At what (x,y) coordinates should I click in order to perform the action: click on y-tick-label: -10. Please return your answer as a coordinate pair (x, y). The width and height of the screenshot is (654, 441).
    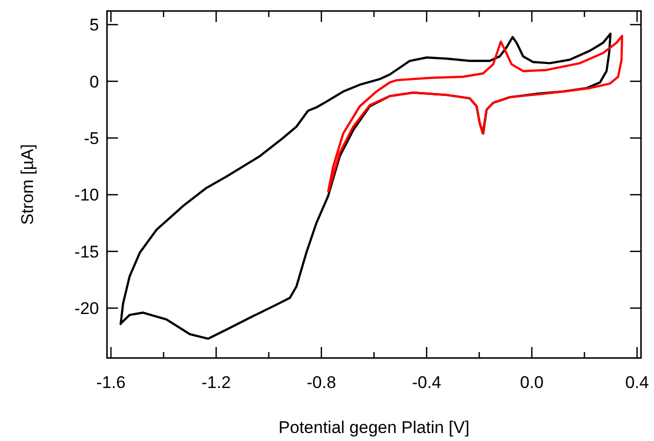
    Looking at the image, I should click on (86, 195).